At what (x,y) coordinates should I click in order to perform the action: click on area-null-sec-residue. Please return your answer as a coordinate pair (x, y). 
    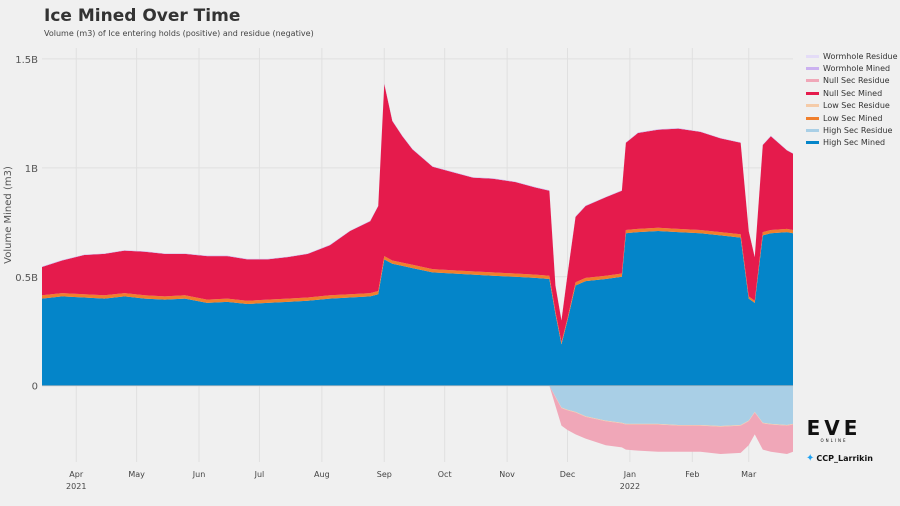
    Looking at the image, I should click on (417, 419).